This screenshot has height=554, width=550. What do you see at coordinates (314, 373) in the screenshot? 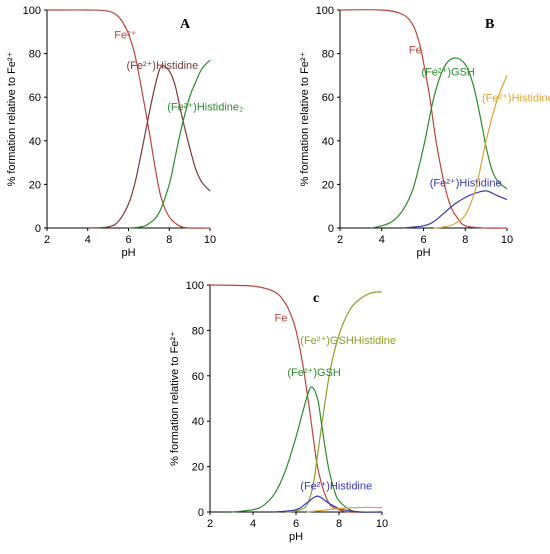
I see `series-label-2-2: (Fe²⁺)GSH` at bounding box center [314, 373].